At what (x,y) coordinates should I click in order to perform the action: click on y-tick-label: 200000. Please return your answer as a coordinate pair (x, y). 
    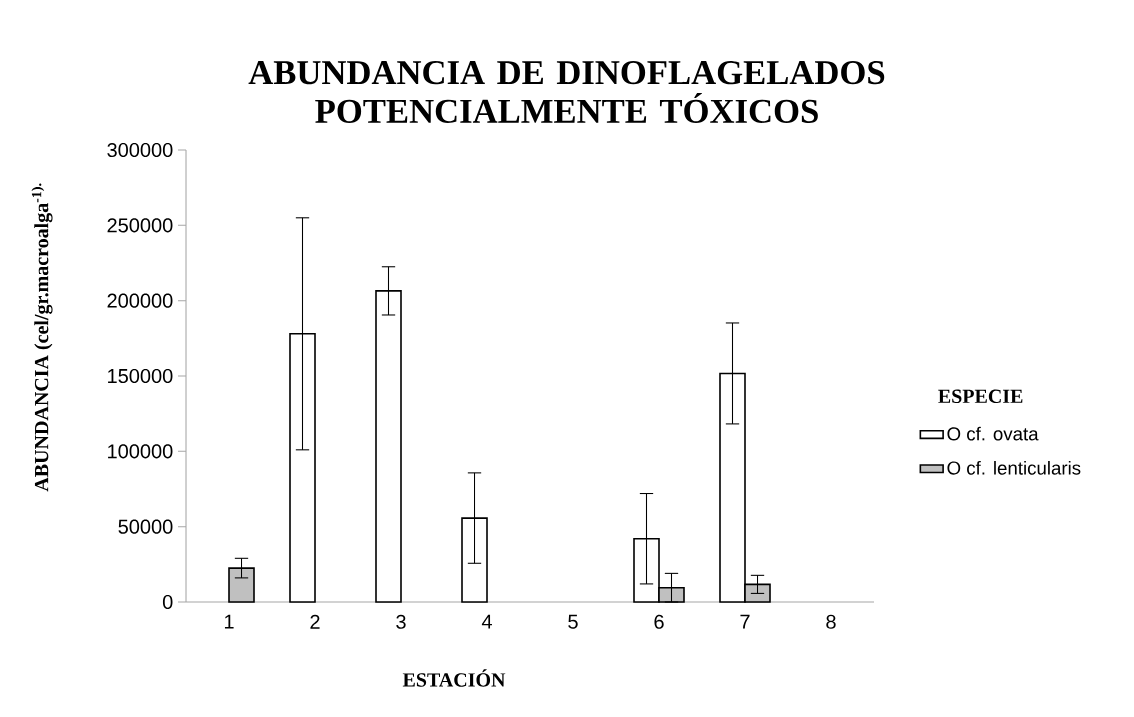
    Looking at the image, I should click on (140, 300).